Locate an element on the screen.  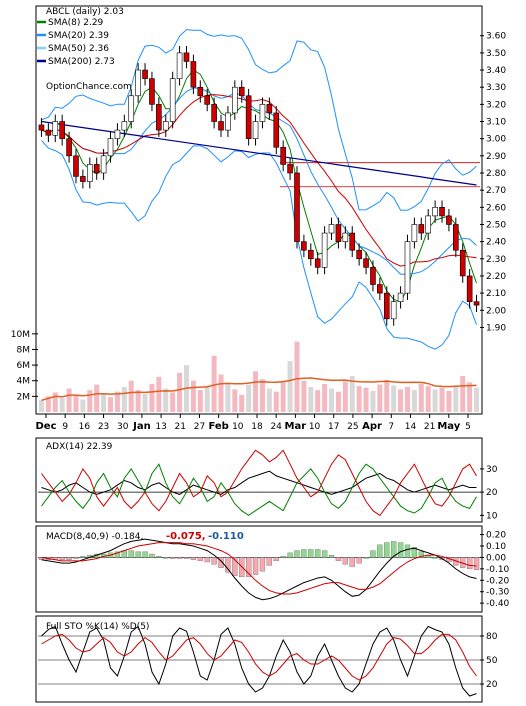
price-tick-label: 2.10 is located at coordinates (496, 294).